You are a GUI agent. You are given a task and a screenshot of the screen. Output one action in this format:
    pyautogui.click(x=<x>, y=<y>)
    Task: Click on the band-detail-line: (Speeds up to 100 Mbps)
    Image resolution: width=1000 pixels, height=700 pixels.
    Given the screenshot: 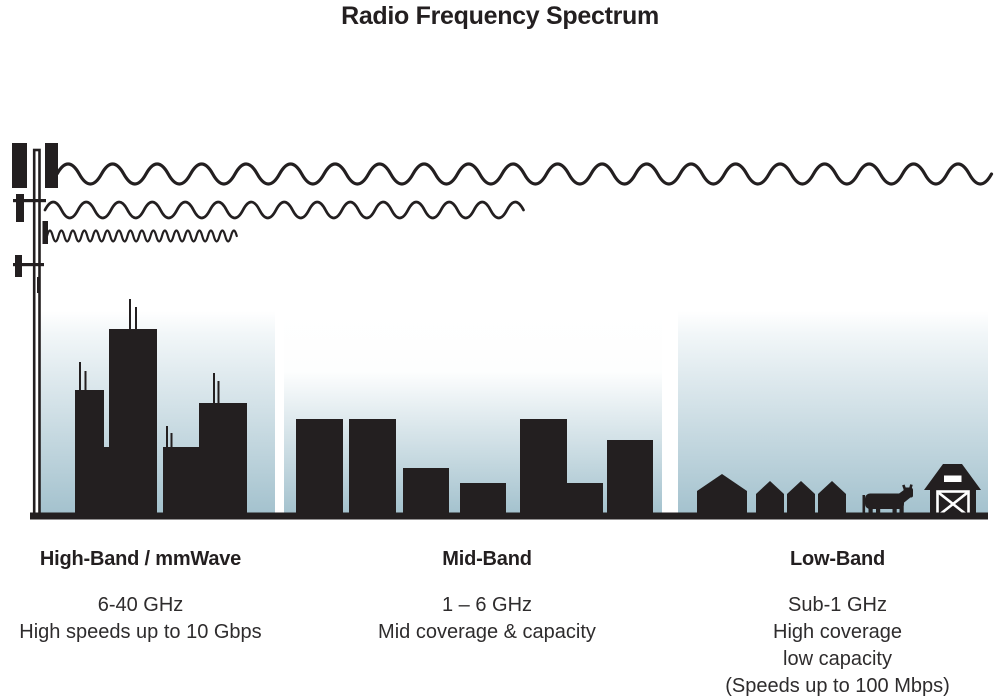 What is the action you would take?
    pyautogui.click(x=837, y=686)
    